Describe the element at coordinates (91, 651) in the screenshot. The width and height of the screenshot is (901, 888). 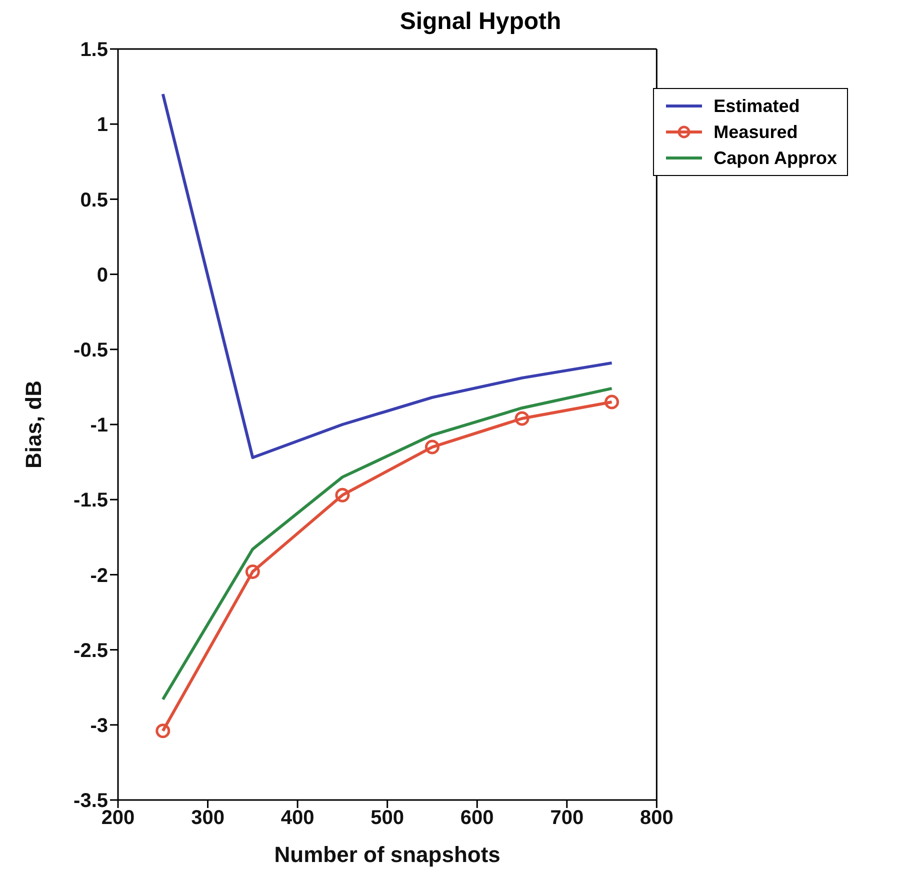
I see `y-tick-label: -2.5` at that location.